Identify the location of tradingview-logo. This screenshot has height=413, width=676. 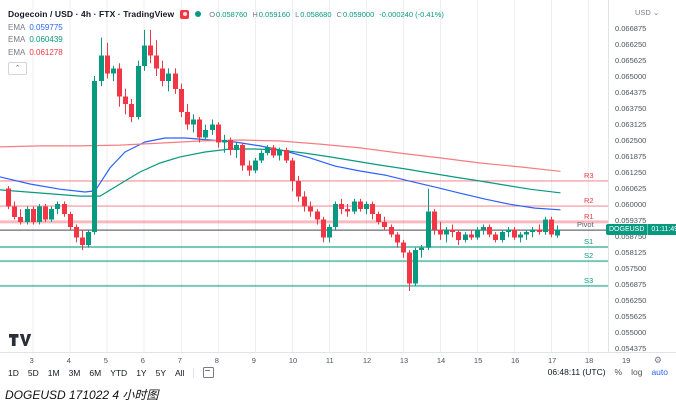
(20, 342).